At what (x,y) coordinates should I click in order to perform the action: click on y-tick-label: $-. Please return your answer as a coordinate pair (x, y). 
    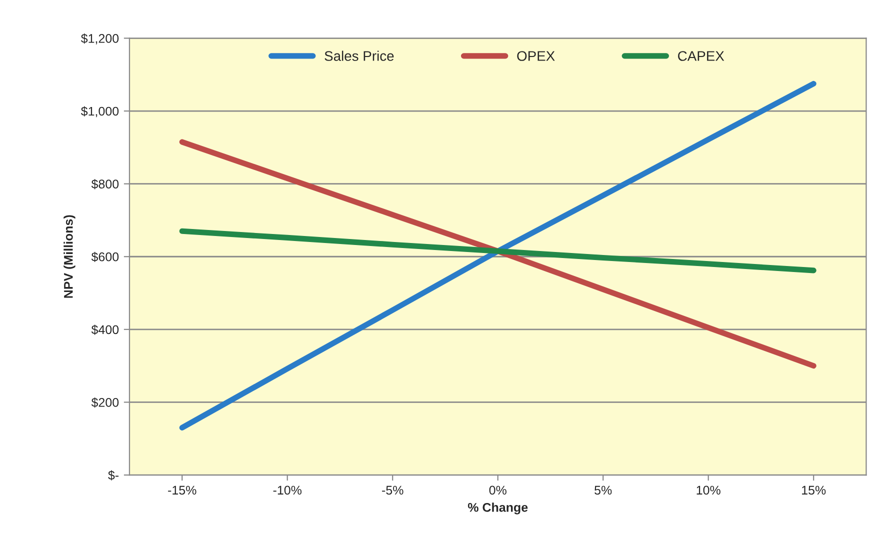
    Looking at the image, I should click on (113, 475).